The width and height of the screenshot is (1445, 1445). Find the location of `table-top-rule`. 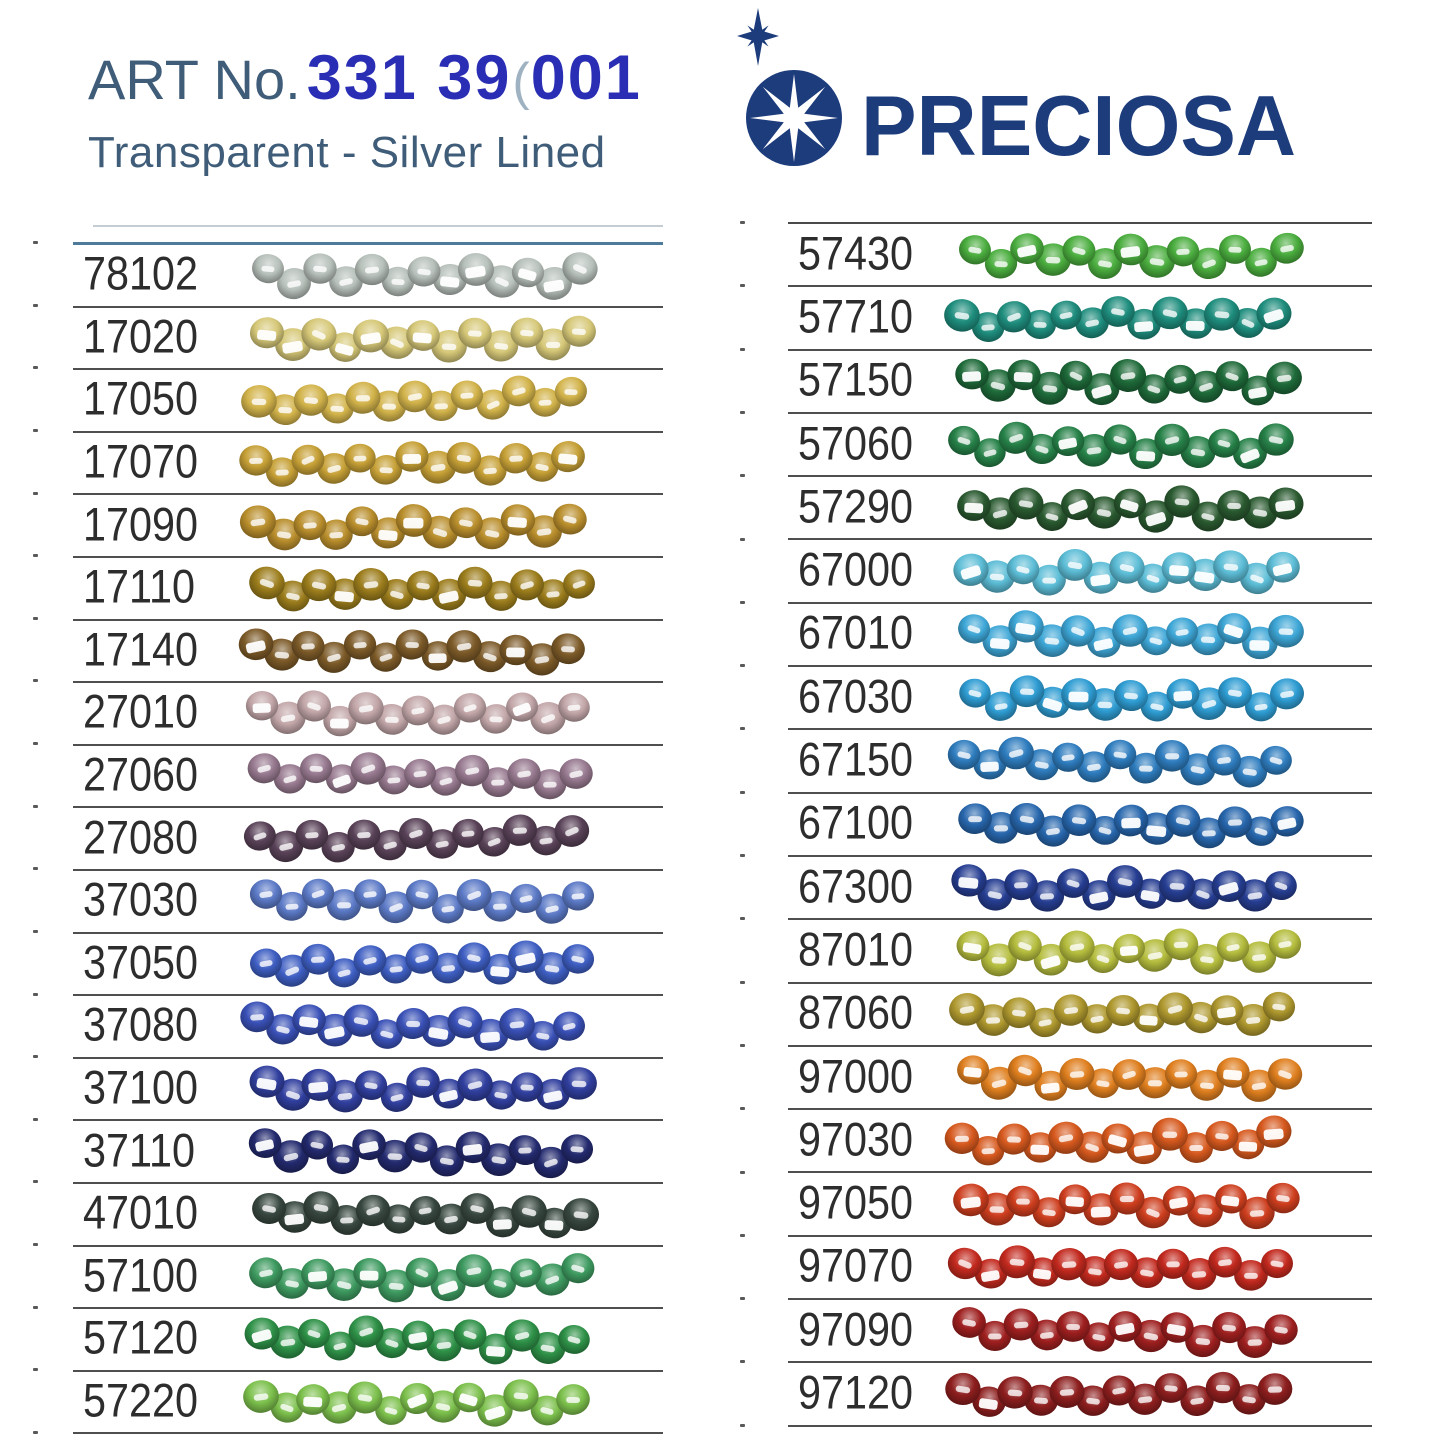

table-top-rule is located at coordinates (368, 243).